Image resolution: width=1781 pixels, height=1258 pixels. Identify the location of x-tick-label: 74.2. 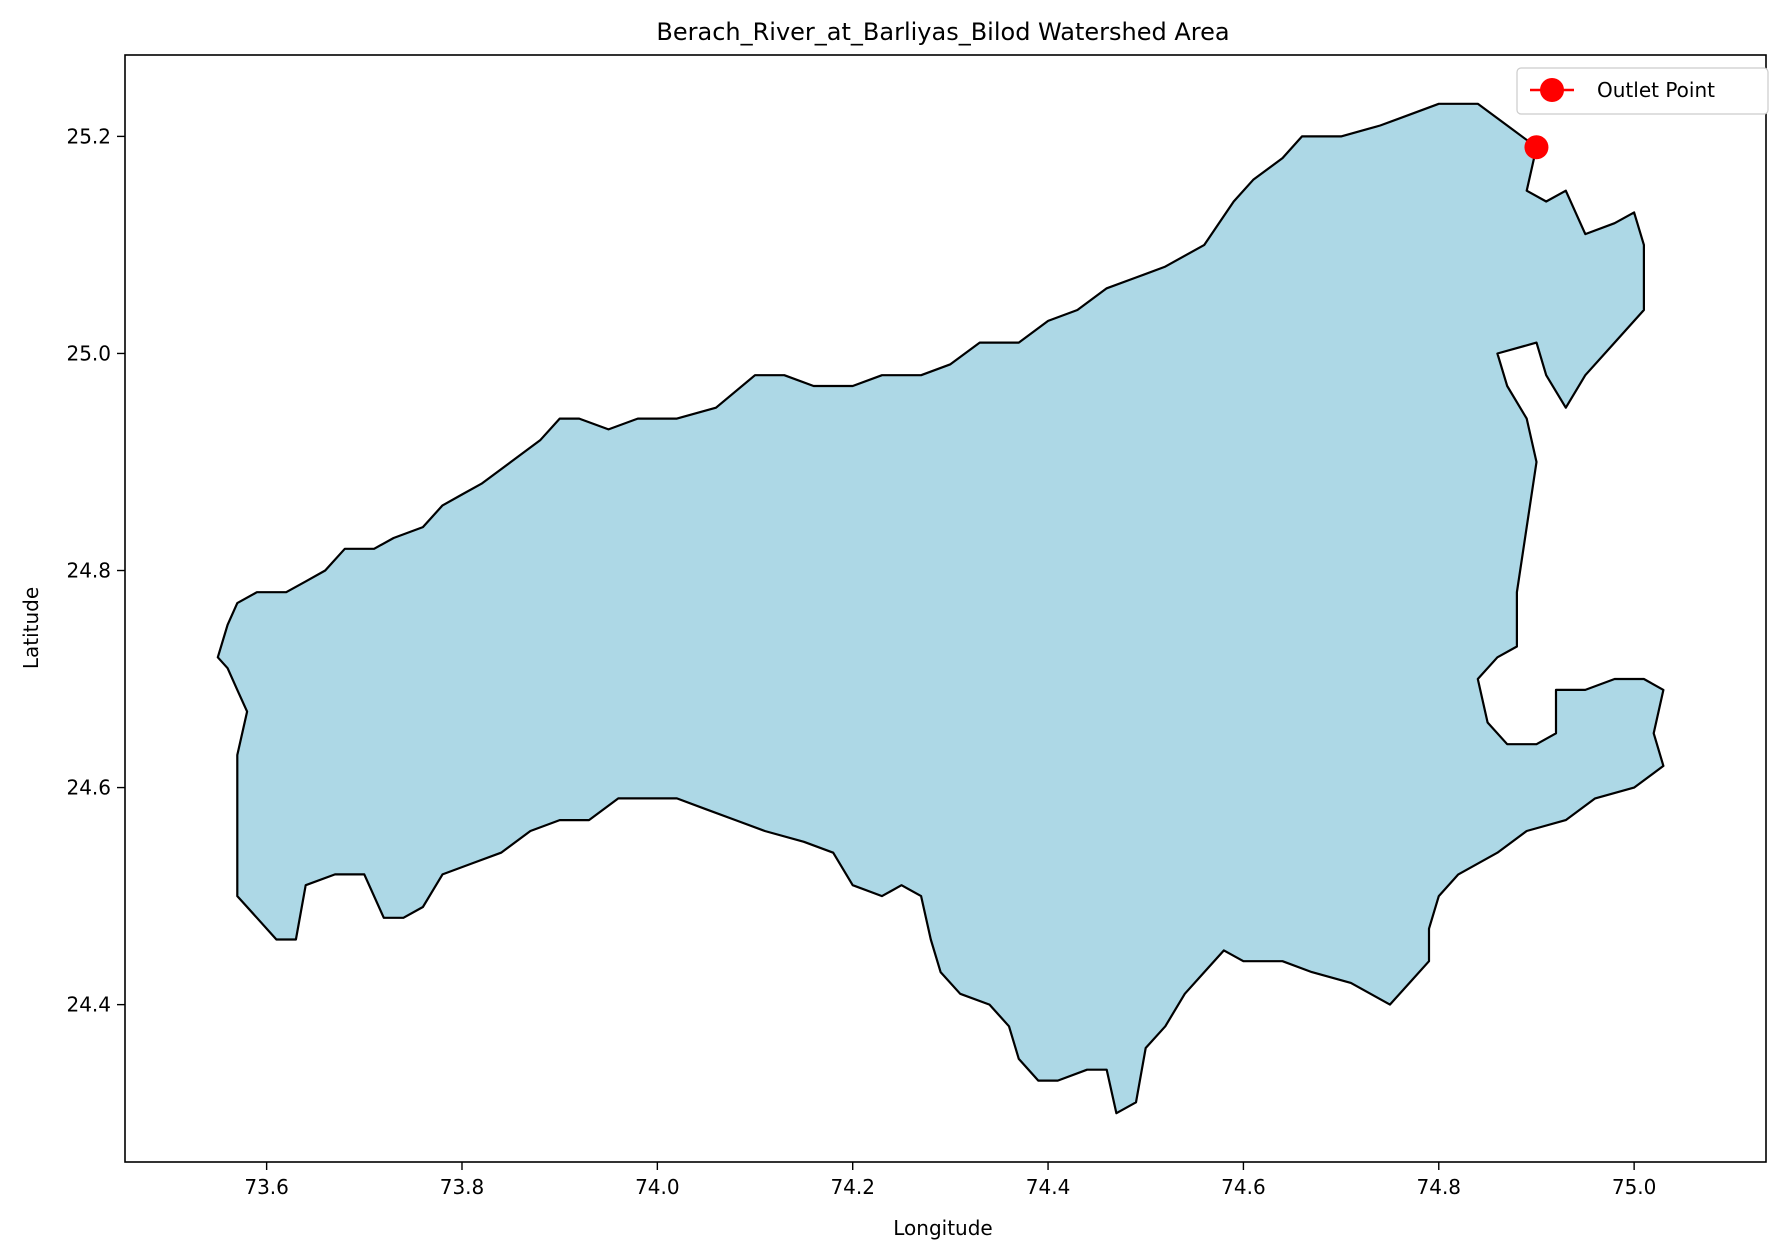
(852, 1187).